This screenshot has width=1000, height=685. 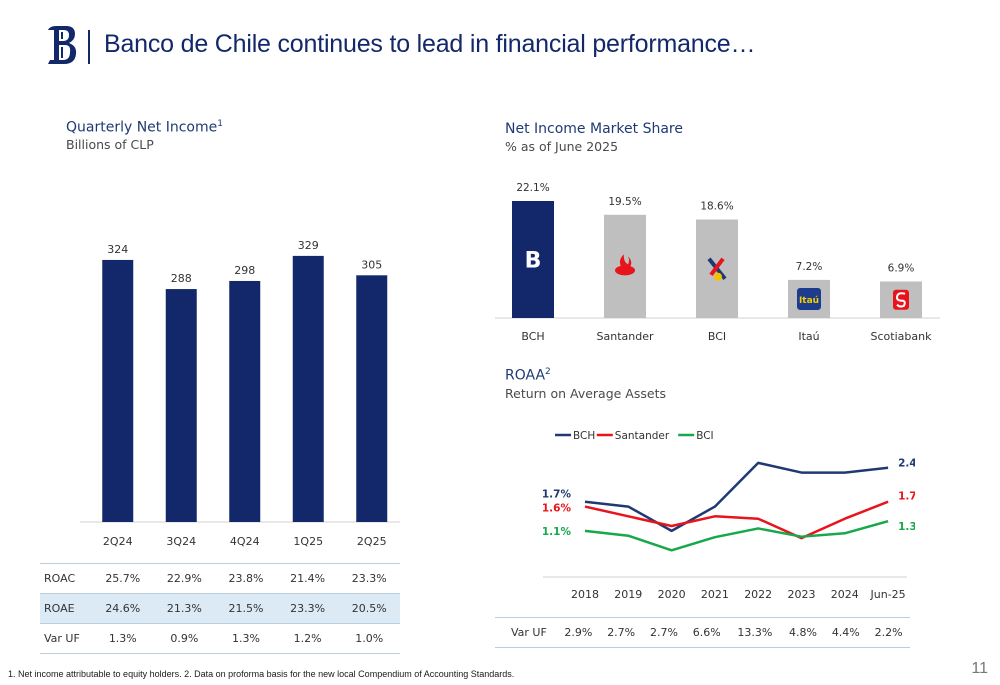 What do you see at coordinates (557, 532) in the screenshot?
I see `point-label: 1.1%` at bounding box center [557, 532].